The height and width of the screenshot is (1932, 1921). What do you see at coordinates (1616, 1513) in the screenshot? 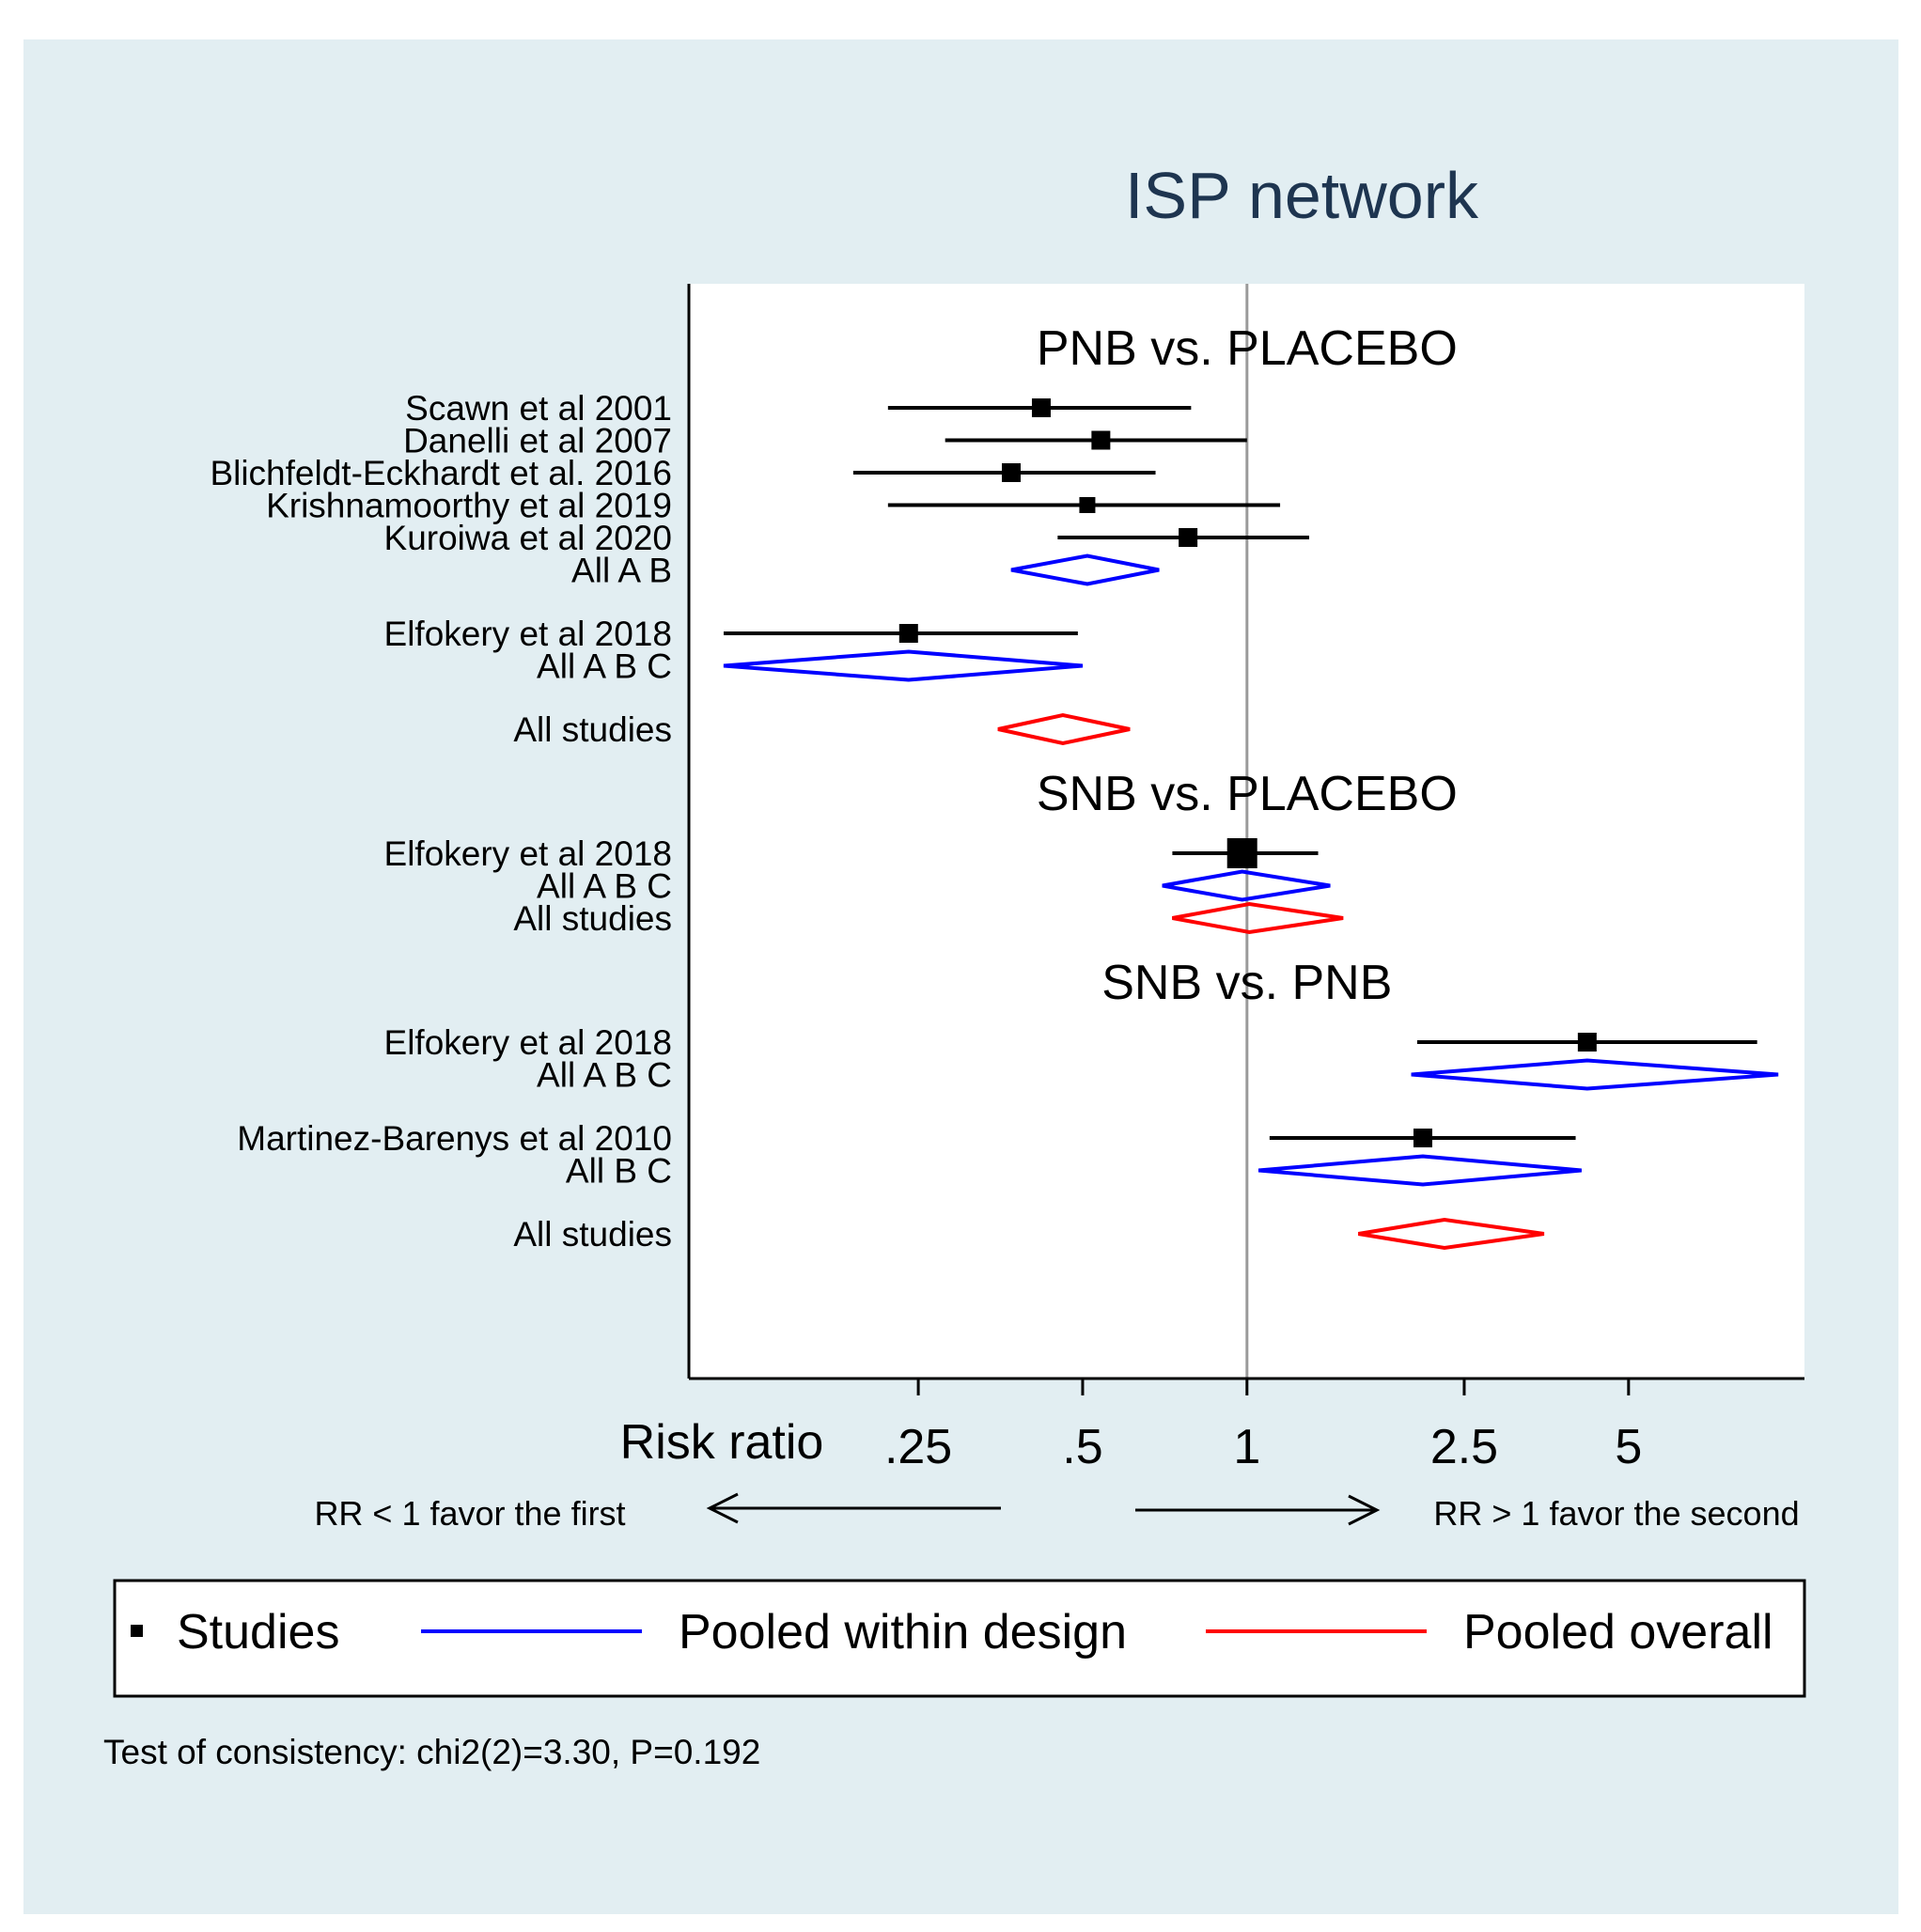
I see `direction-right-label: RR > 1 favor the second` at bounding box center [1616, 1513].